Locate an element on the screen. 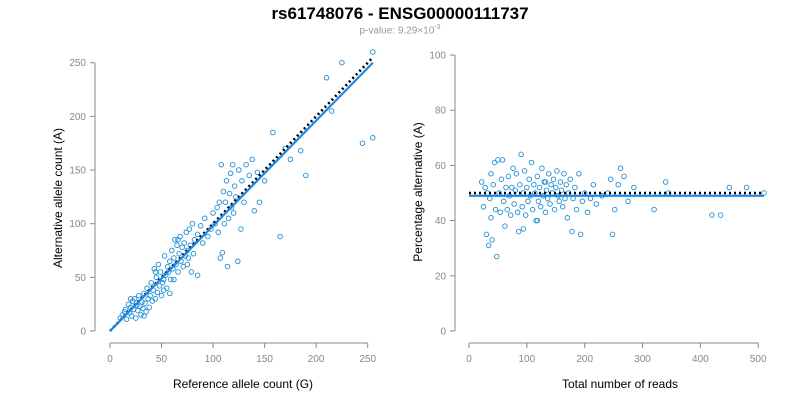 Image resolution: width=800 pixels, height=400 pixels. left-y-tick-label: 150 is located at coordinates (77, 171).